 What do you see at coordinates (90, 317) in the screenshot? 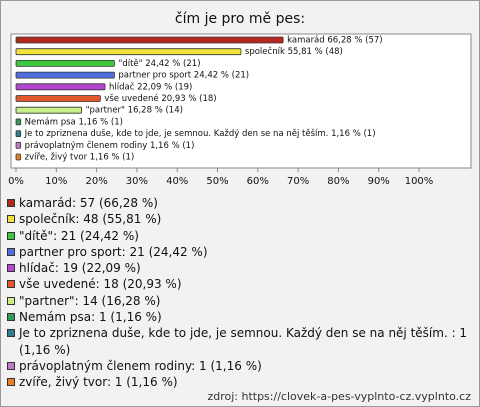
I see `legend-text: Nemám psa: 1 (1,16 %)` at bounding box center [90, 317].